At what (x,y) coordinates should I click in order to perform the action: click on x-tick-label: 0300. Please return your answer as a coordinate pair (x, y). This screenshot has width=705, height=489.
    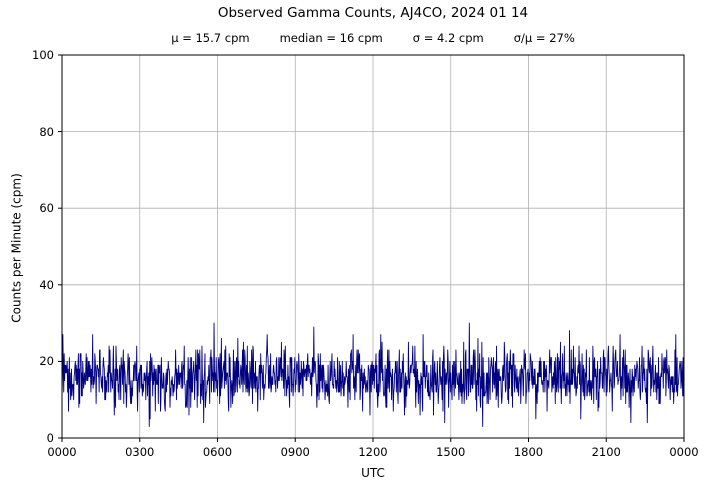
    Looking at the image, I should click on (140, 452).